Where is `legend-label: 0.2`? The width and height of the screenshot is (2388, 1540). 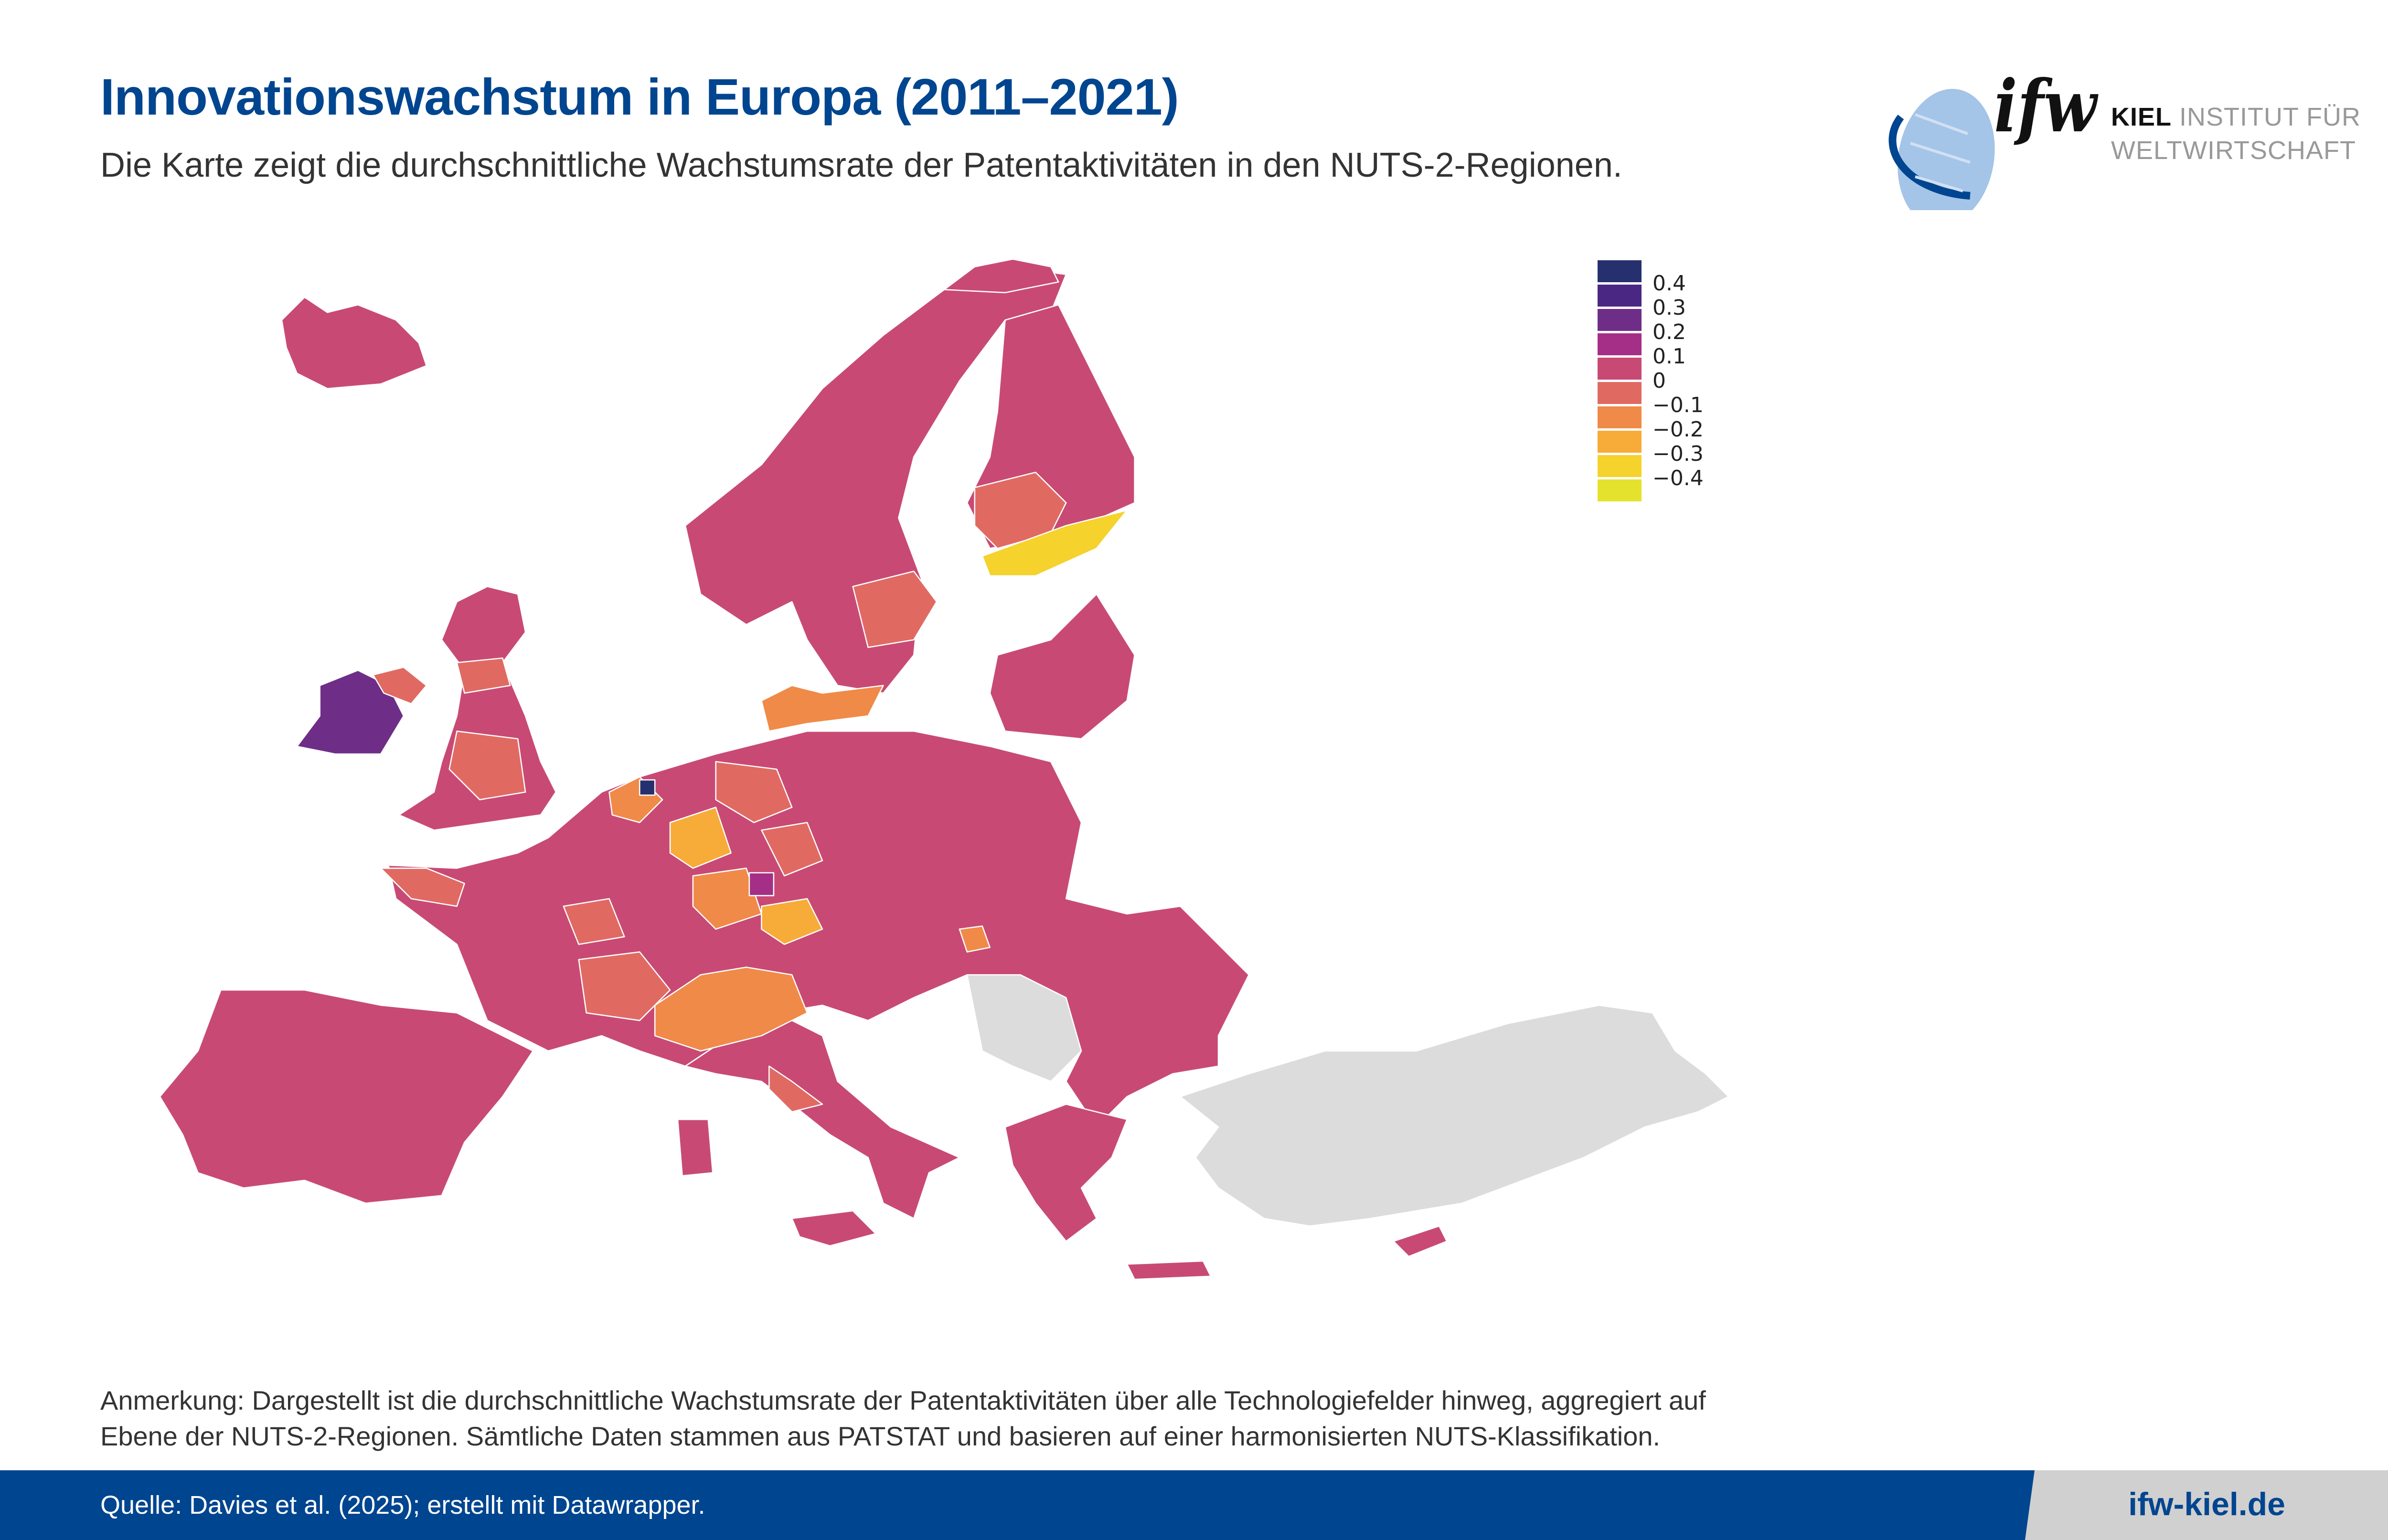 legend-label: 0.2 is located at coordinates (1669, 332).